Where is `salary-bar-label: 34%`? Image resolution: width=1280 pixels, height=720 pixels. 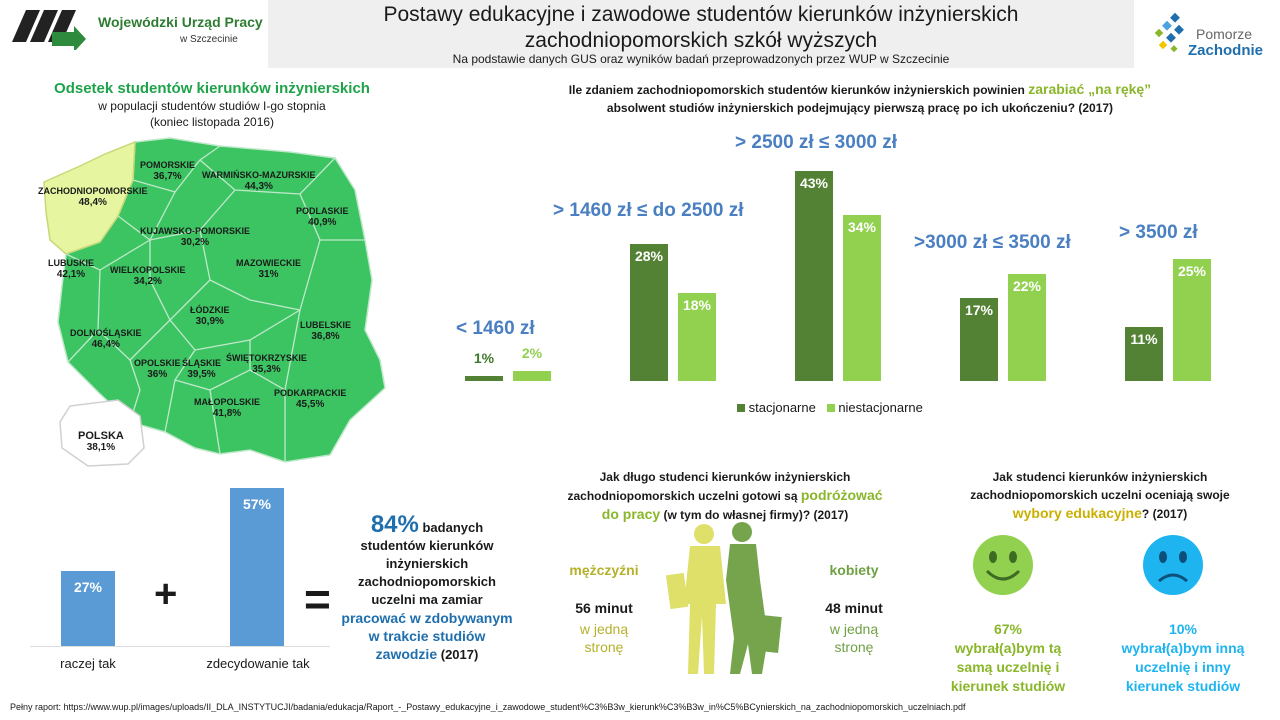
salary-bar-label: 34% is located at coordinates (862, 226).